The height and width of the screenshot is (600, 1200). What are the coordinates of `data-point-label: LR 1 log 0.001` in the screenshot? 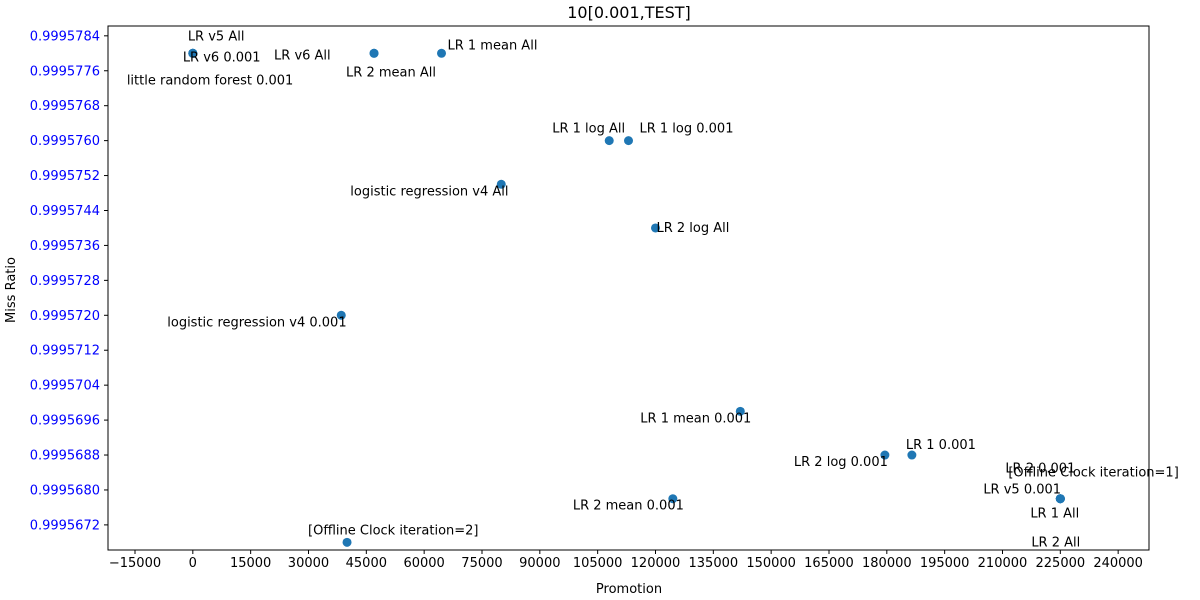 It's located at (687, 129).